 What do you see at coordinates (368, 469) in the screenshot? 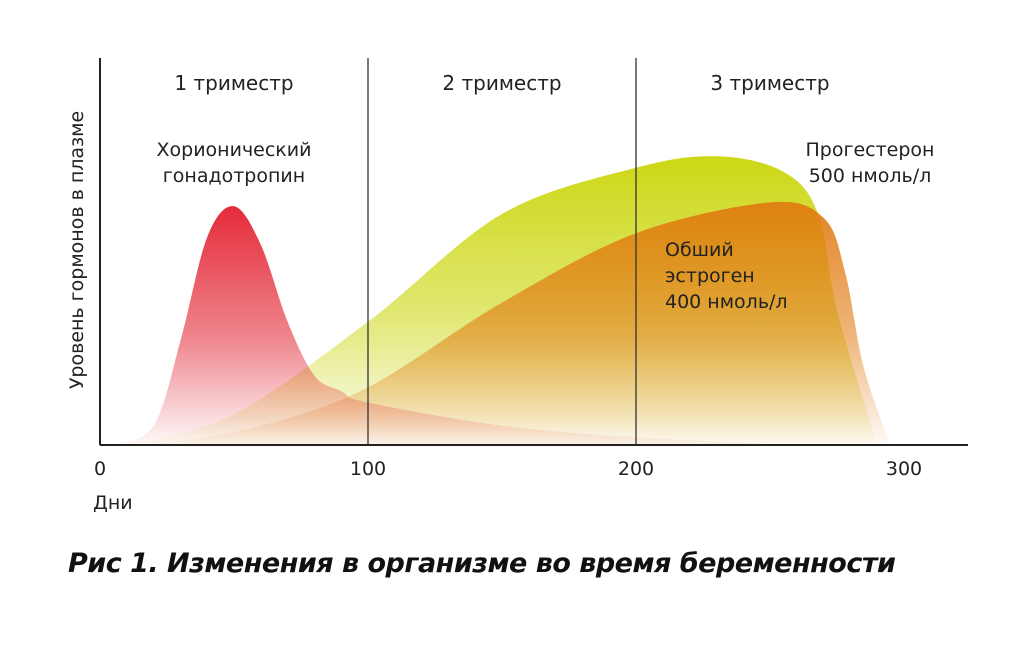
I see `x-tick-label: 100` at bounding box center [368, 469].